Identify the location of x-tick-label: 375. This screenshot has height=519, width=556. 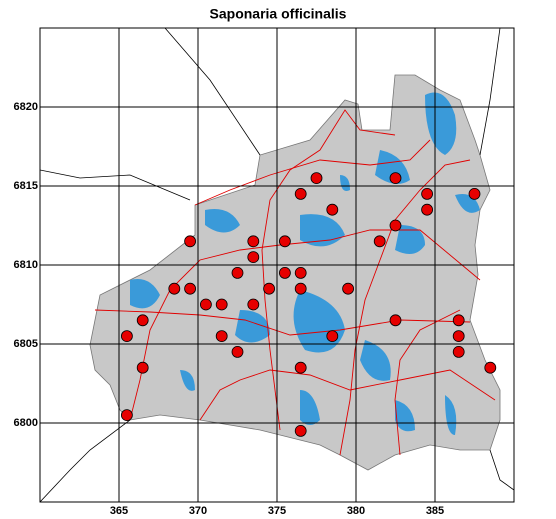
(277, 511).